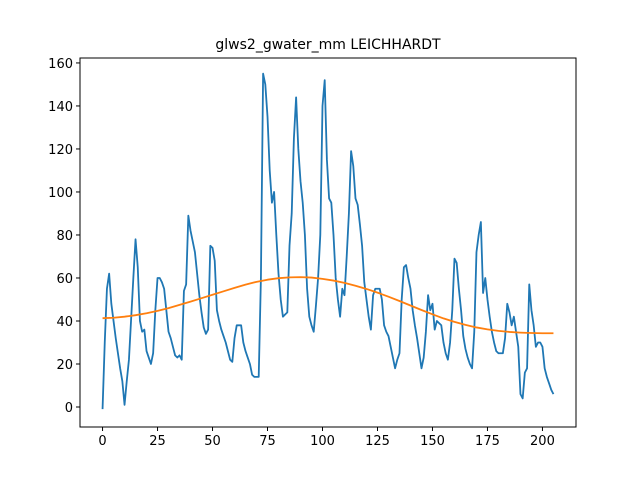 The height and width of the screenshot is (480, 640). What do you see at coordinates (64, 322) in the screenshot?
I see `y-tick-label: 40` at bounding box center [64, 322].